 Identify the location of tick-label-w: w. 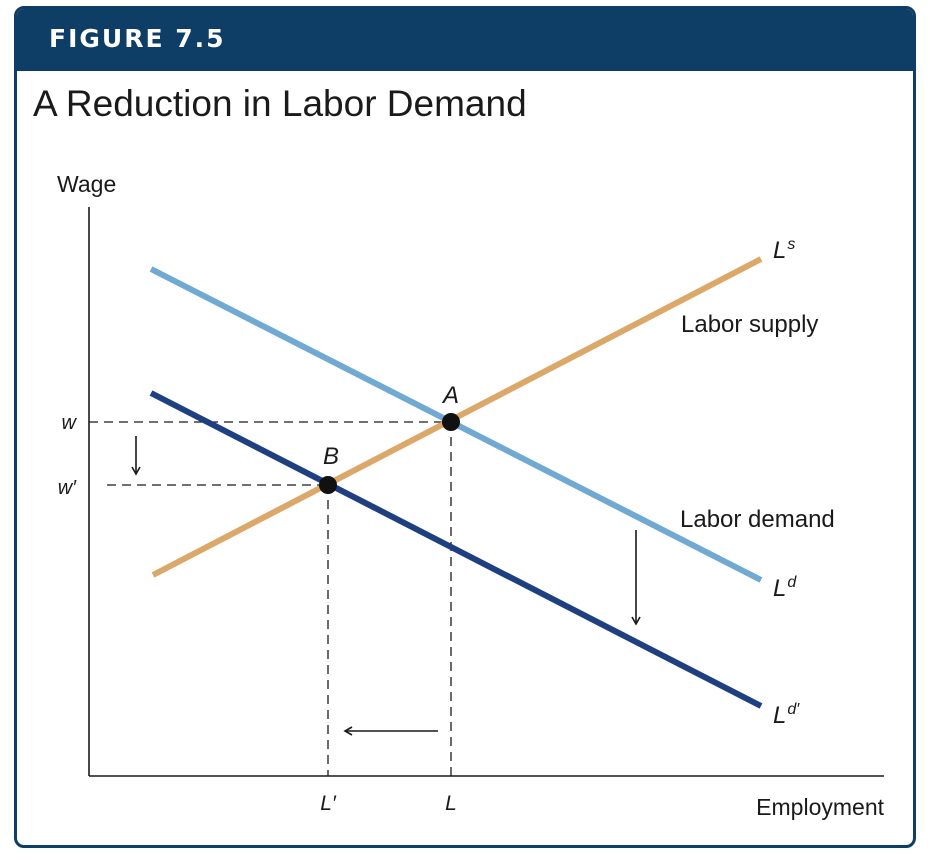
(70, 423).